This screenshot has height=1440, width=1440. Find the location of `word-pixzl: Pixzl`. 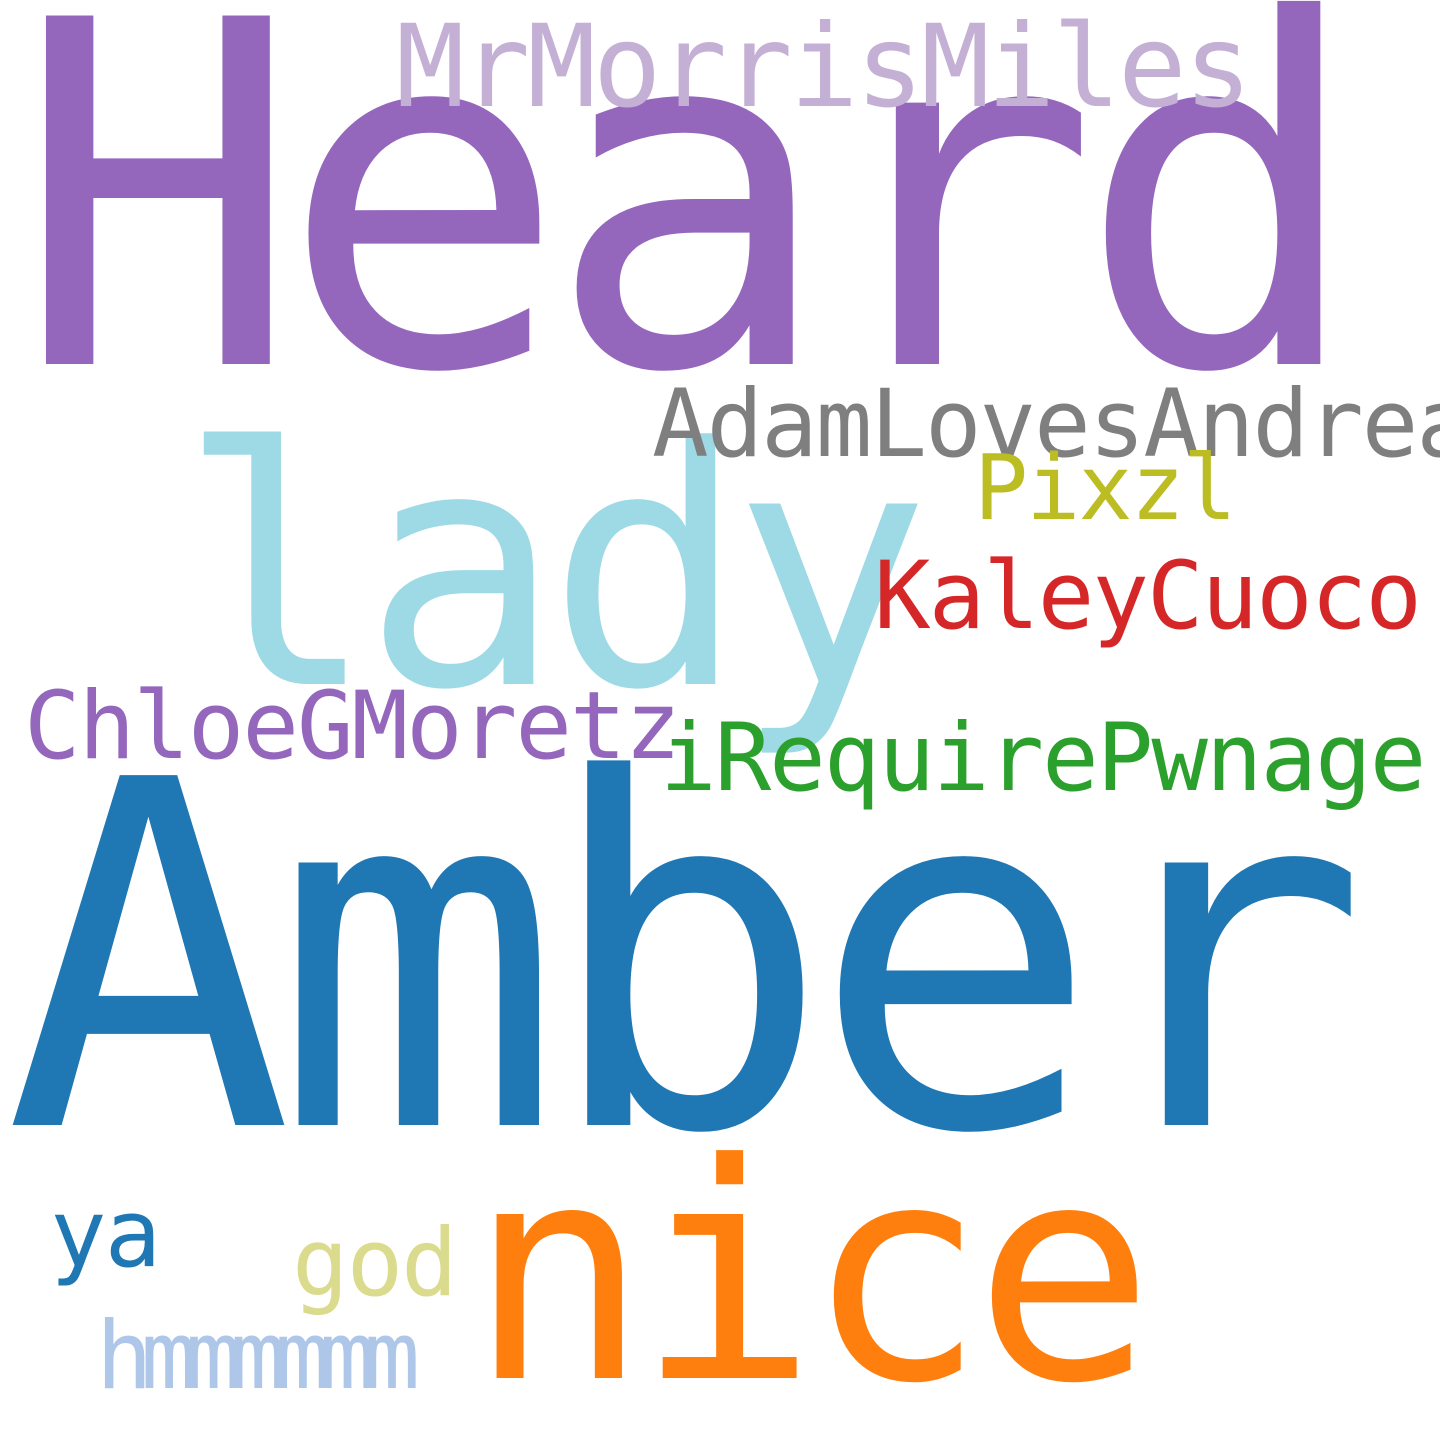

word-pixzl: Pixzl is located at coordinates (1104, 489).